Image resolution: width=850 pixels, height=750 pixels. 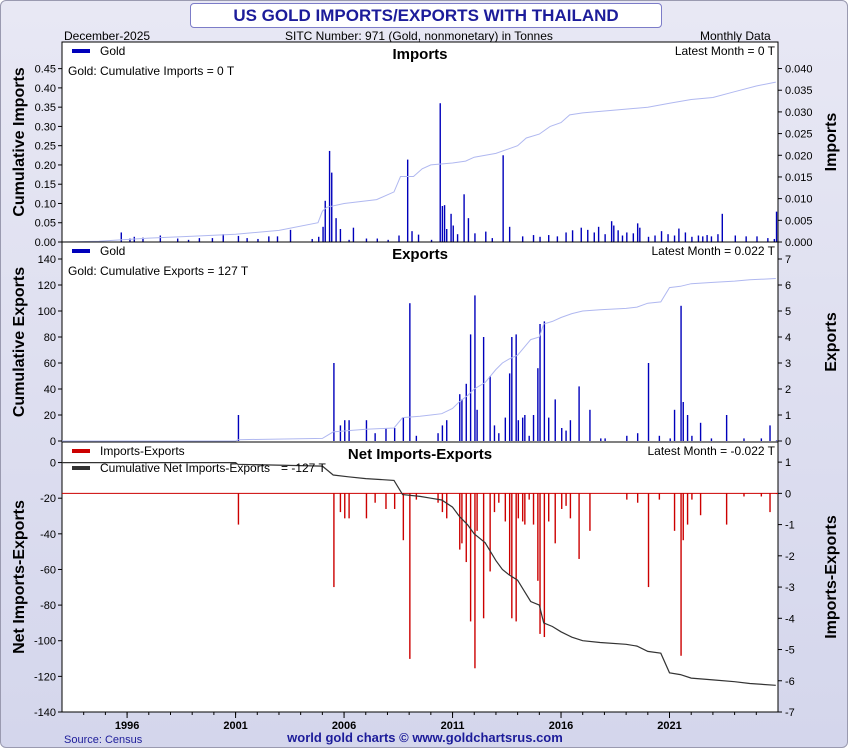 What do you see at coordinates (158, 271) in the screenshot?
I see `cumulative-label: Gold: Cumulative Exports = 127 T` at bounding box center [158, 271].